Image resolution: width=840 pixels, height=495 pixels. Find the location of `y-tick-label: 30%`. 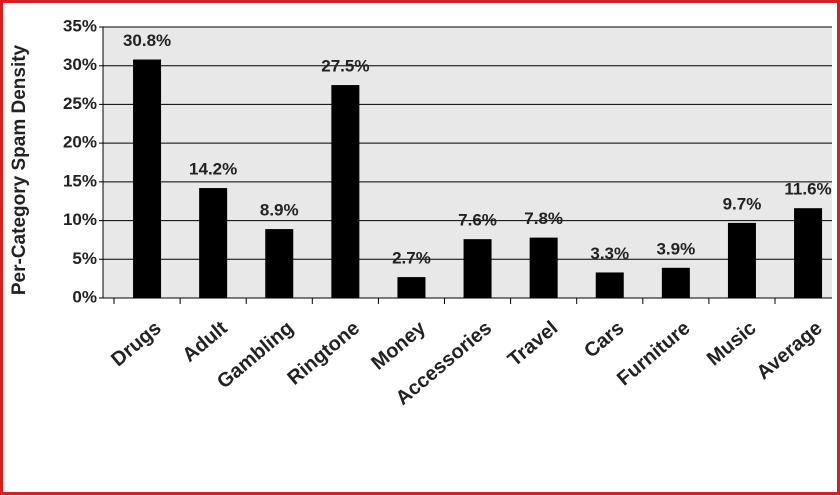

y-tick-label: 30% is located at coordinates (80, 64).